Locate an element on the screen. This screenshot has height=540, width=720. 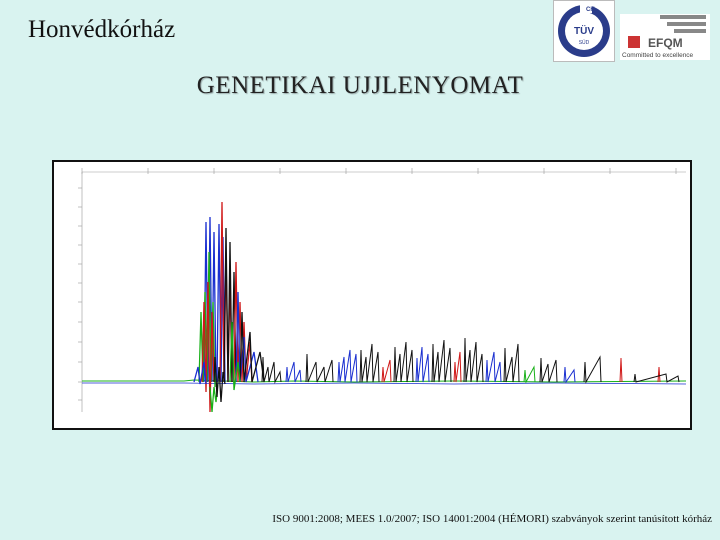
baseline-trace is located at coordinates (384, 381).